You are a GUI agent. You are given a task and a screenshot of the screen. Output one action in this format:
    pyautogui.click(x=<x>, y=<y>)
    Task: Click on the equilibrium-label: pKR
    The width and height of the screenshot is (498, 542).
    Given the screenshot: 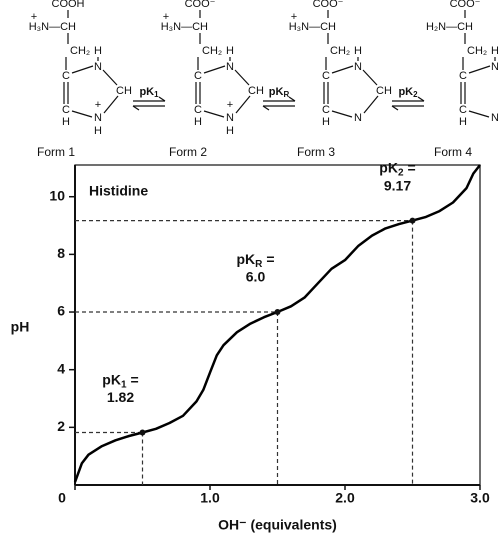 What is the action you would take?
    pyautogui.click(x=279, y=92)
    